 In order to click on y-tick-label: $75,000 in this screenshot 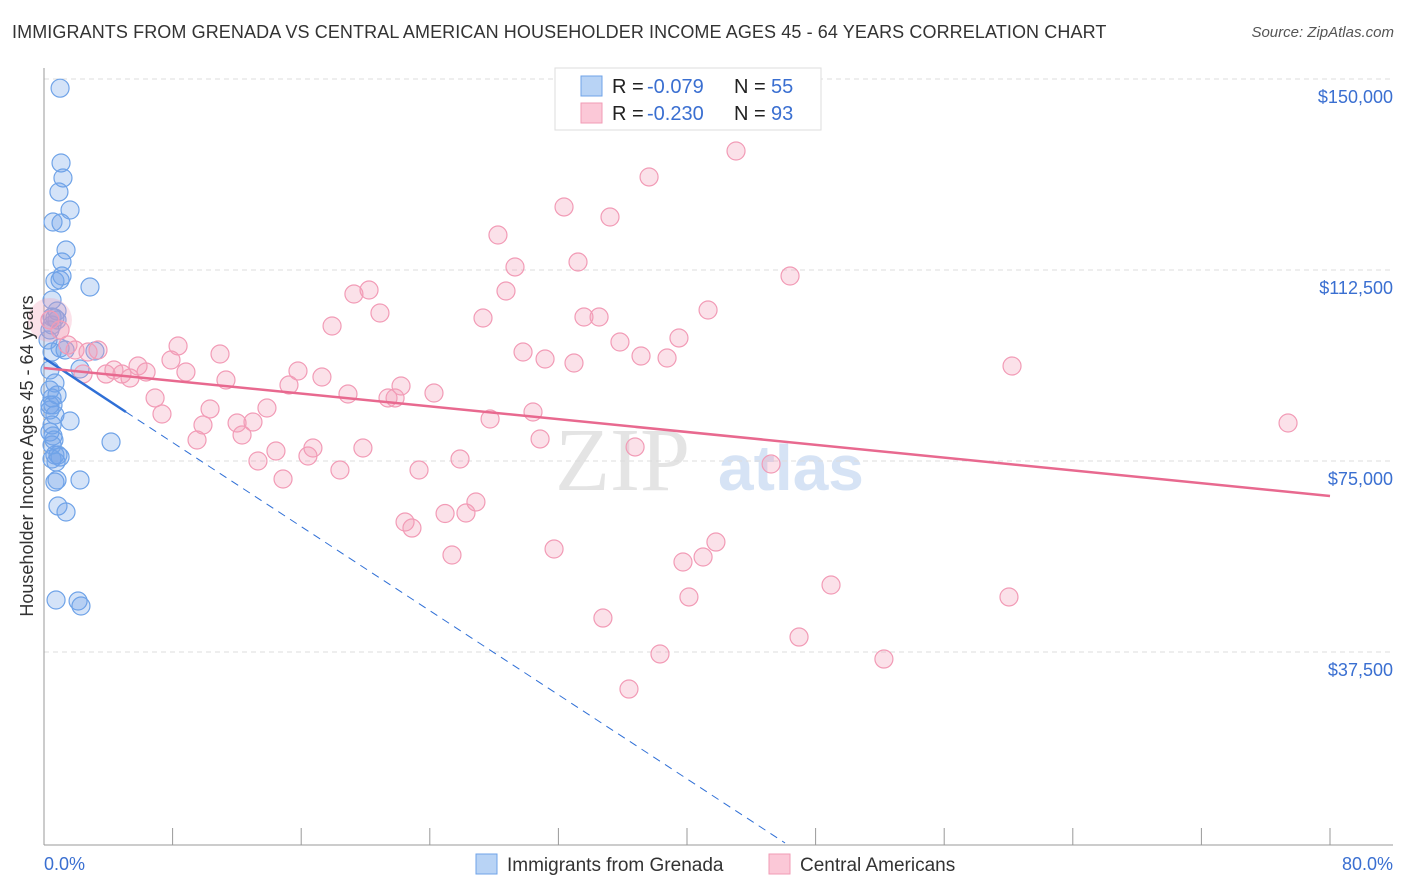, I will do `click(1360, 479)`.